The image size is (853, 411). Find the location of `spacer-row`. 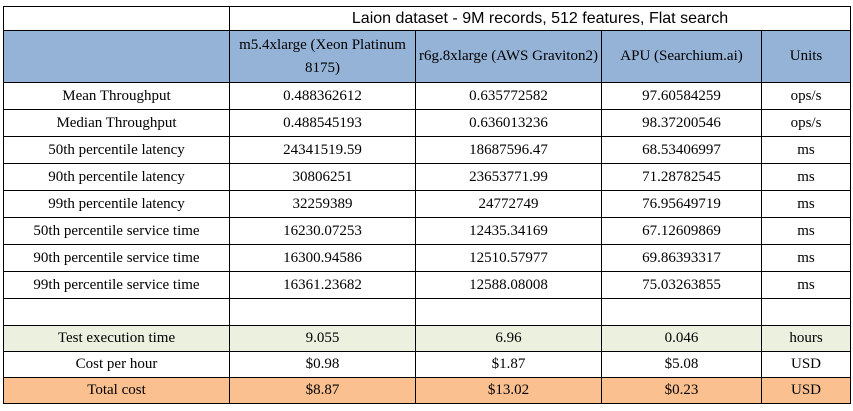

spacer-row is located at coordinates (427, 312).